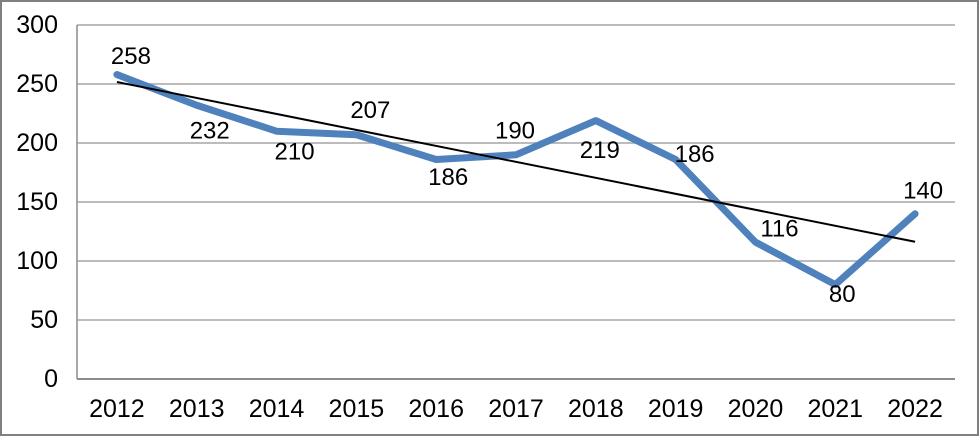  What do you see at coordinates (37, 84) in the screenshot?
I see `y-axis-tick-label: 250` at bounding box center [37, 84].